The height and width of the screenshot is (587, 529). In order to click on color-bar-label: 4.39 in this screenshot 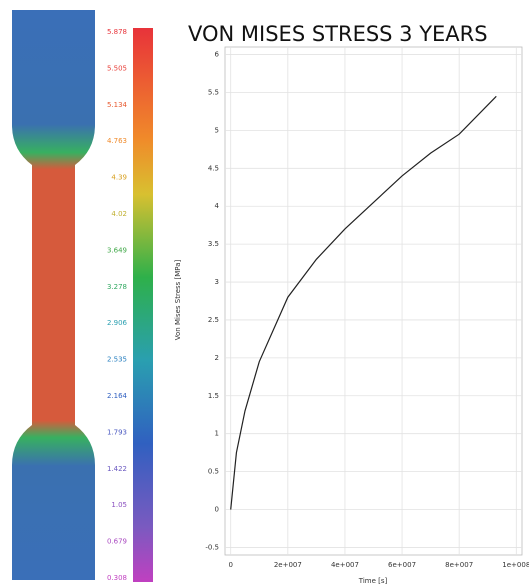, I will do `click(119, 178)`.